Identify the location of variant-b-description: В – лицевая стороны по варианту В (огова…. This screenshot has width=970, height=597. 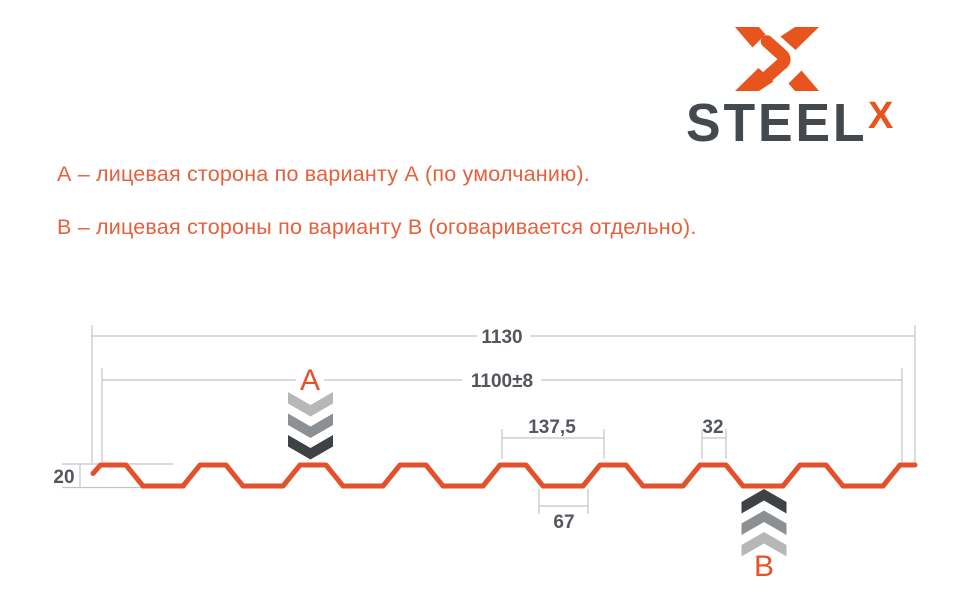
(377, 227).